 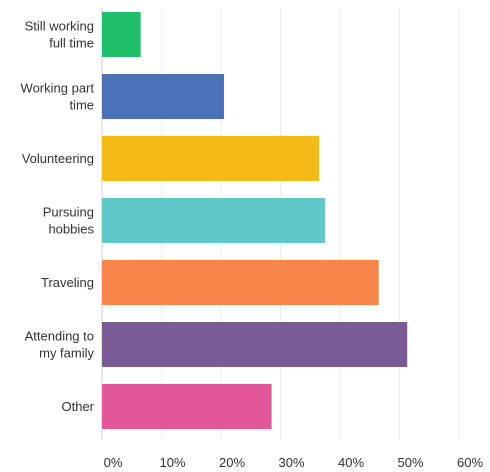 I want to click on category-label-line: Working part, so click(x=58, y=88).